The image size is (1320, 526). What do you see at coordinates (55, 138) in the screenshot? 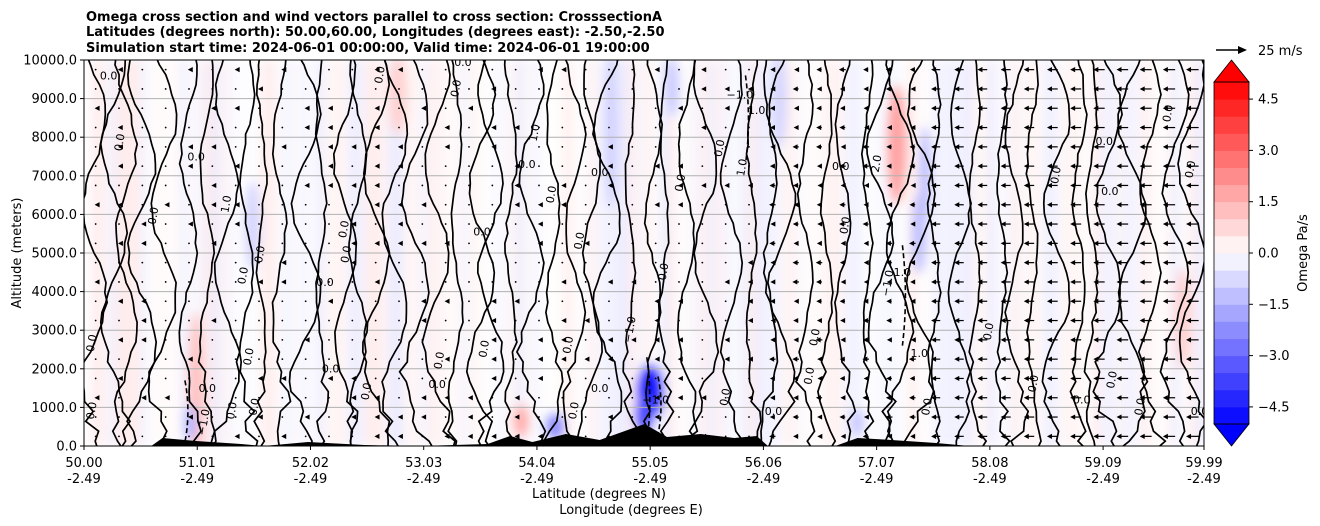
I see `y-tick-label: 8000.0` at bounding box center [55, 138].